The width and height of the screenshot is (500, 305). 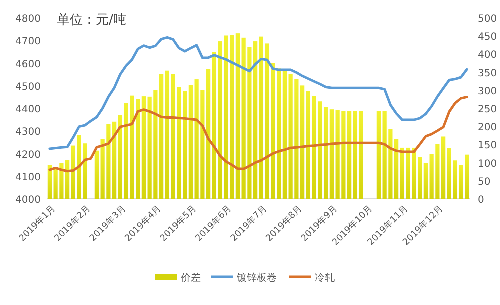 I want to click on y-tick-label: 4000, so click(x=28, y=200).